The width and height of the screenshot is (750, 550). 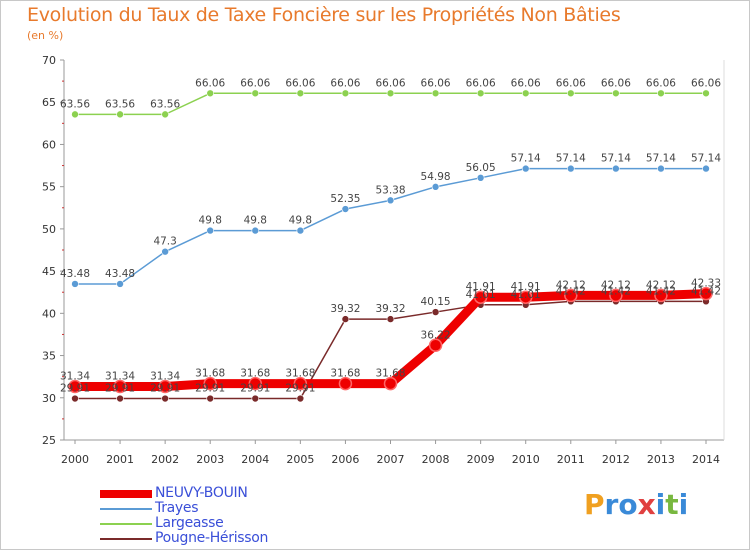 What do you see at coordinates (49, 144) in the screenshot?
I see `y-tick-label: 60` at bounding box center [49, 144].